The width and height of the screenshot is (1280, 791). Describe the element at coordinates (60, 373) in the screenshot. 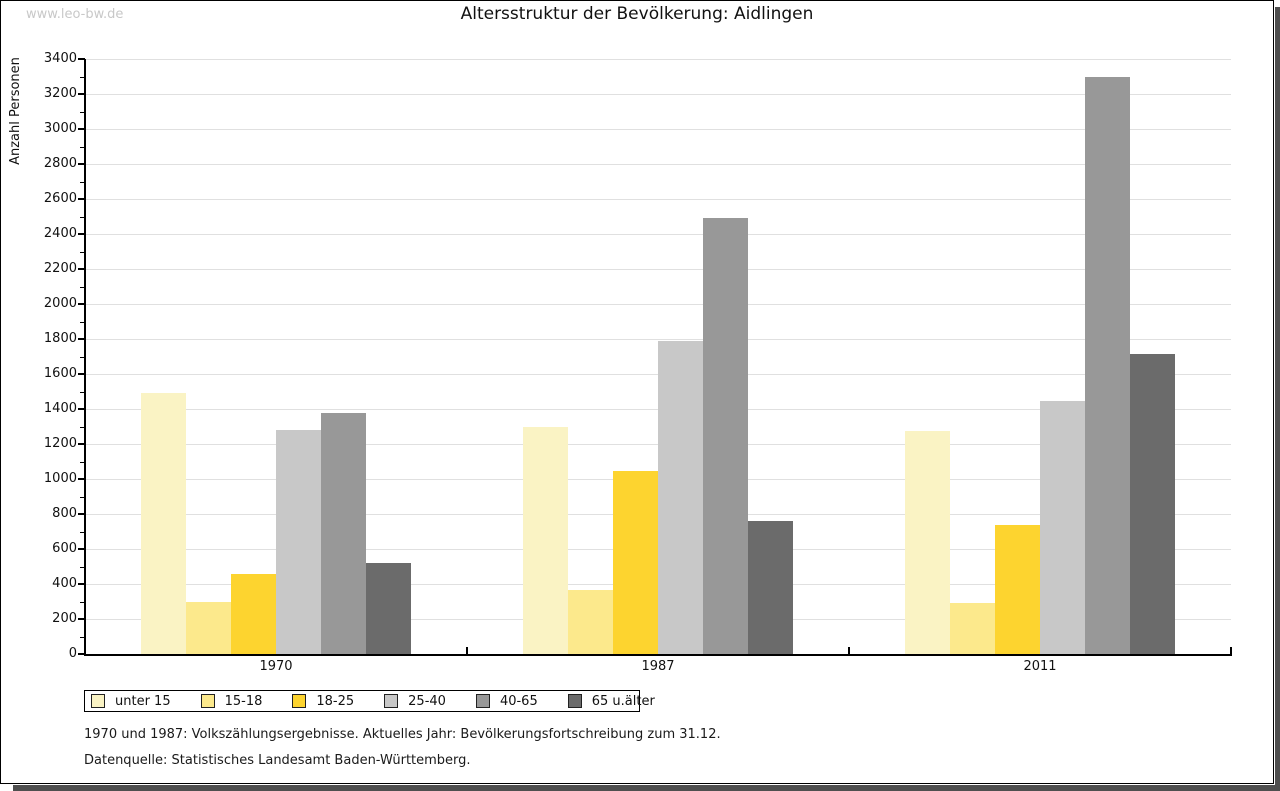

I see `y-tick-label-1600: 1600` at that location.